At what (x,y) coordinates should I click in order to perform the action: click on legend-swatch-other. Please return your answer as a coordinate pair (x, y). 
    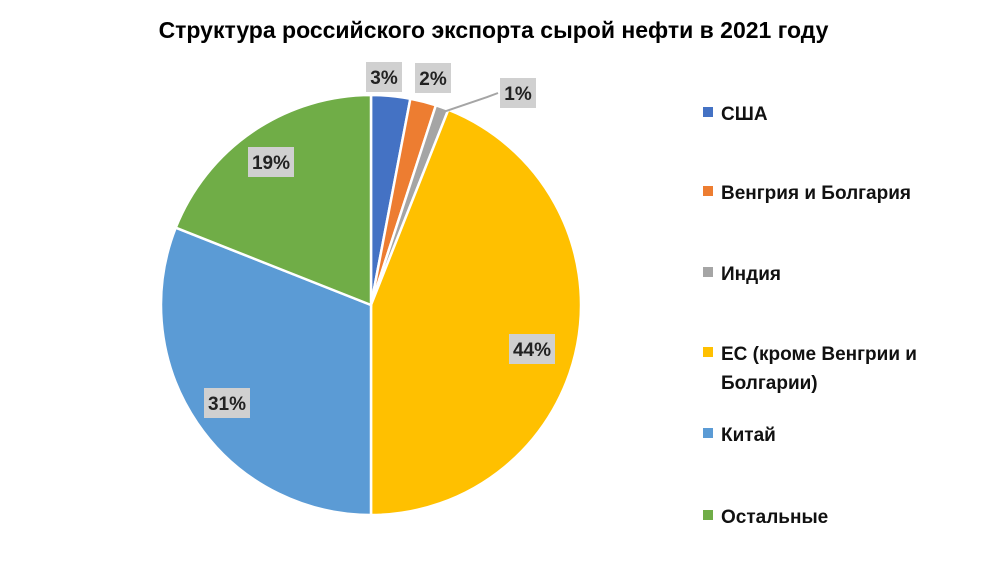
    Looking at the image, I should click on (708, 515).